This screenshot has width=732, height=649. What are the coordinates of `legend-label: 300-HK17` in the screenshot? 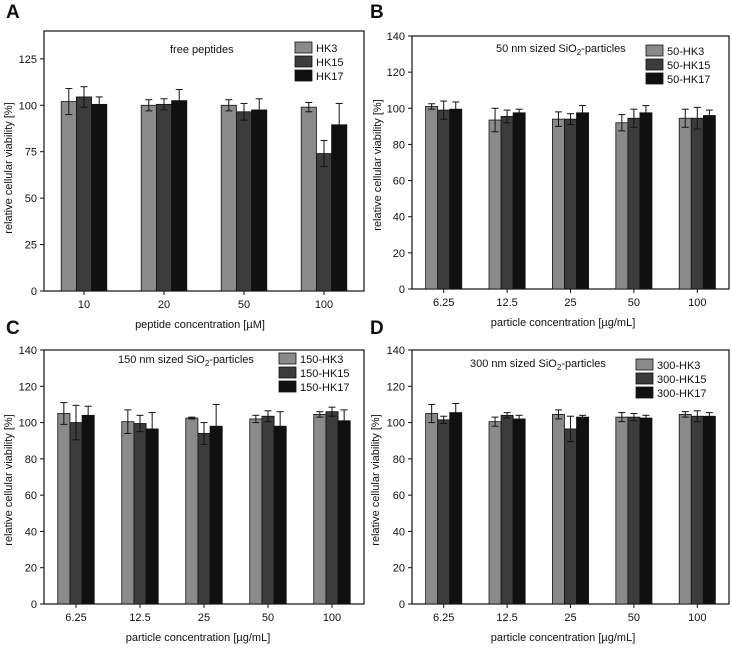 It's located at (682, 394).